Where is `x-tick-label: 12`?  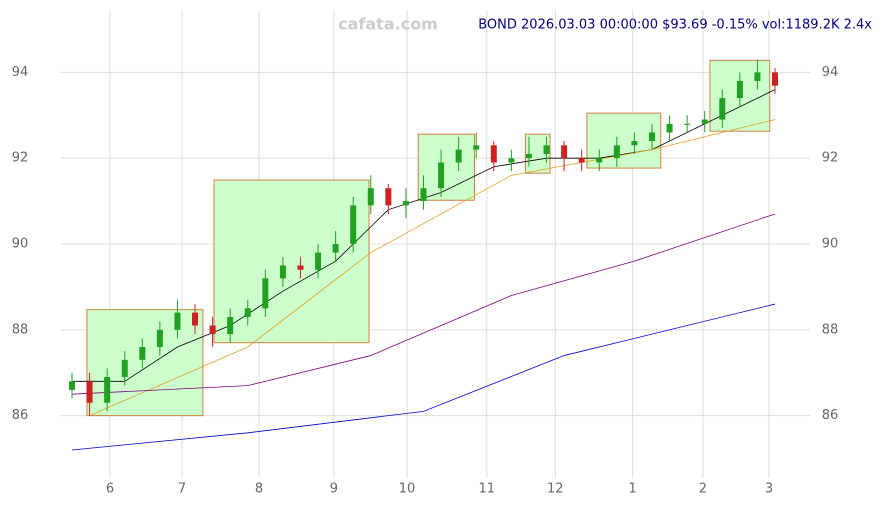 x-tick-label: 12 is located at coordinates (555, 489).